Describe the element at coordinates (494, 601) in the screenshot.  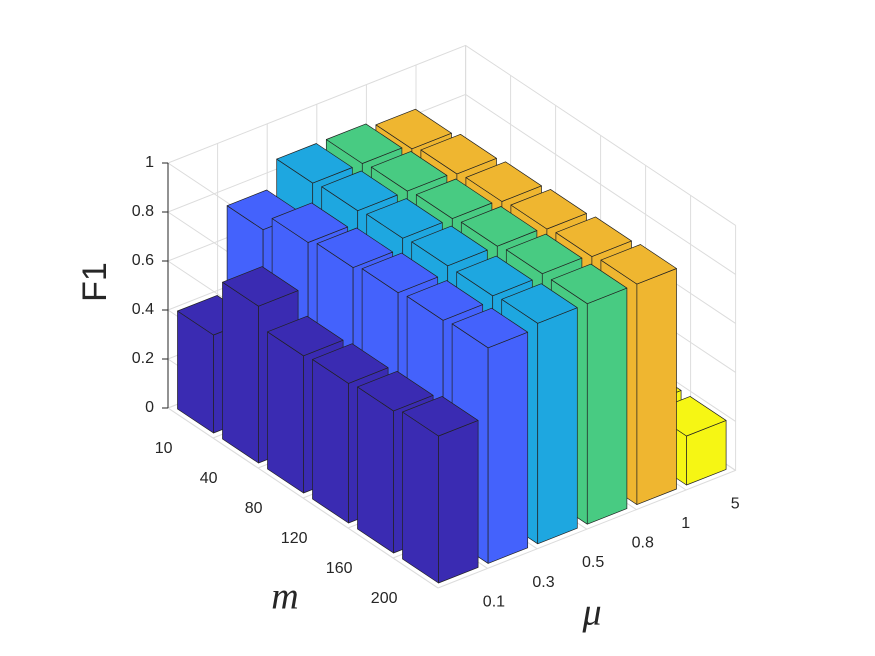
I see `y-tick-label: 0.1` at that location.